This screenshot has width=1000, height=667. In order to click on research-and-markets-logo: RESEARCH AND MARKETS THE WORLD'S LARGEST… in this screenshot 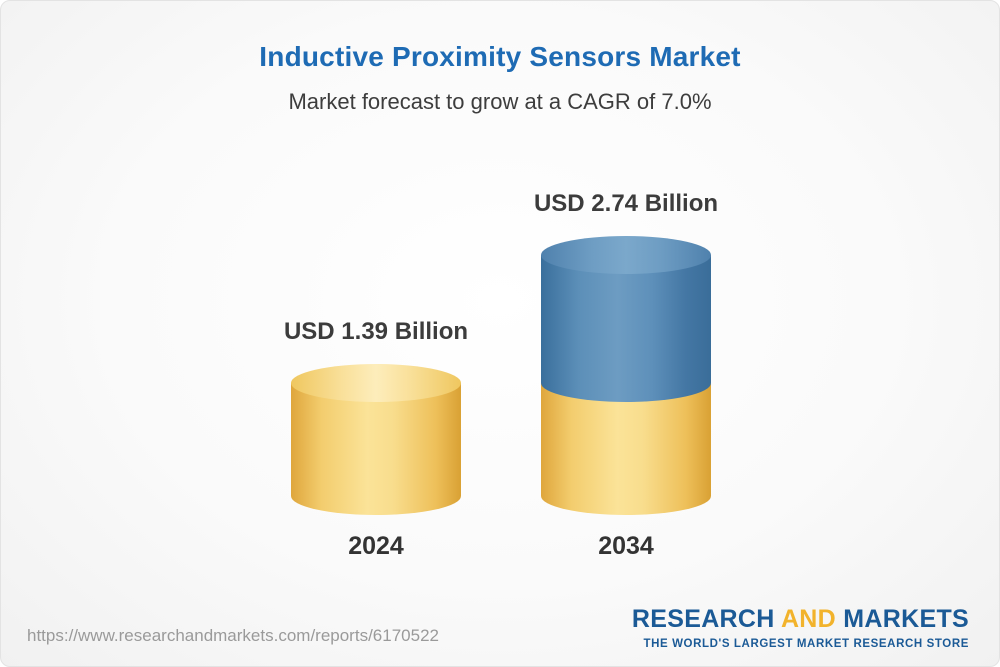, I will do `click(800, 627)`.